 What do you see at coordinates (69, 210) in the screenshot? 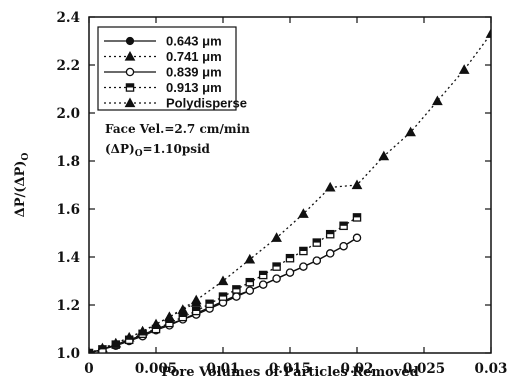
I see `y-tick-label: 1.6` at bounding box center [69, 210].